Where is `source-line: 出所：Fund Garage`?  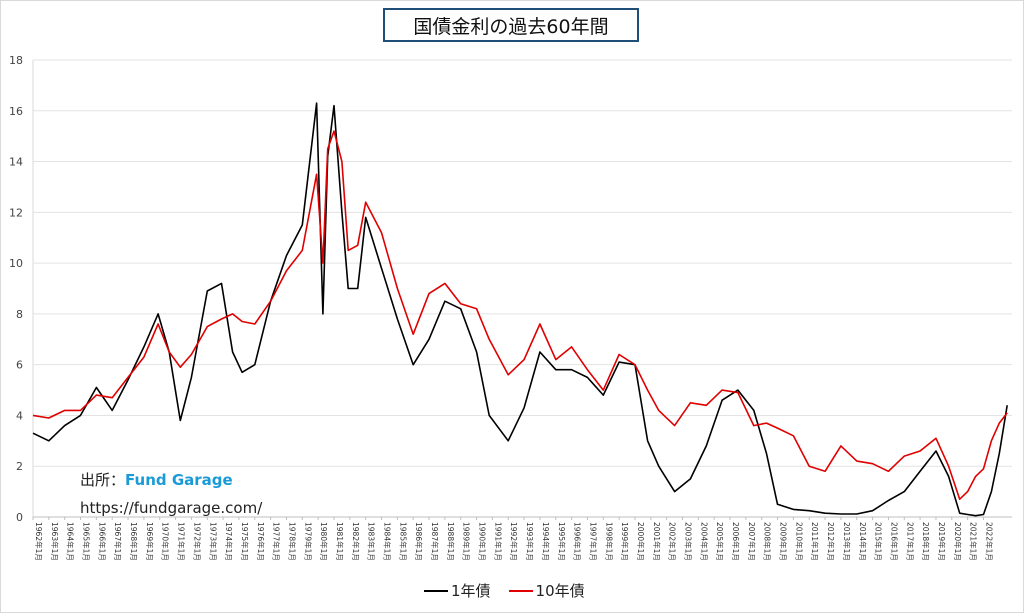
source-line: 出所：Fund Garage is located at coordinates (171, 480).